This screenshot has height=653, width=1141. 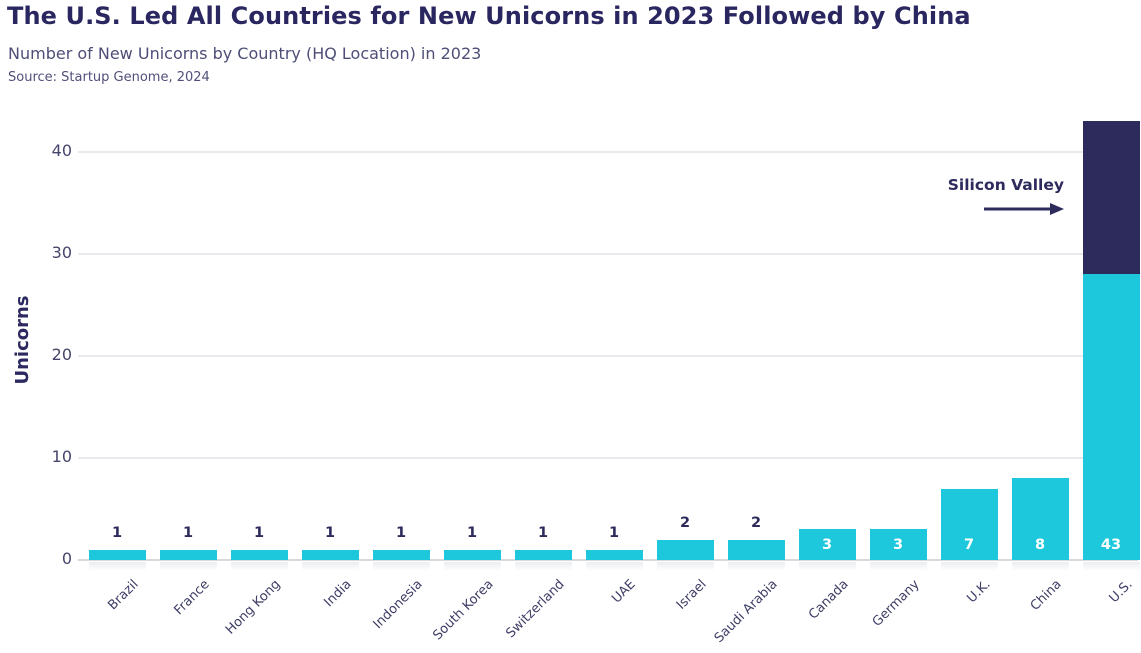 What do you see at coordinates (1111, 417) in the screenshot?
I see `bar-segment` at bounding box center [1111, 417].